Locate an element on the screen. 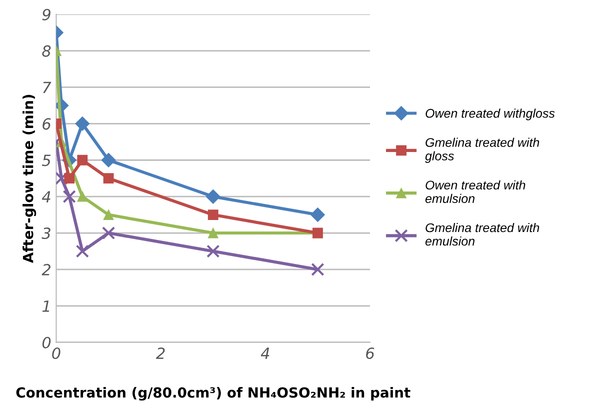  x-tick-label: 6 is located at coordinates (370, 353).